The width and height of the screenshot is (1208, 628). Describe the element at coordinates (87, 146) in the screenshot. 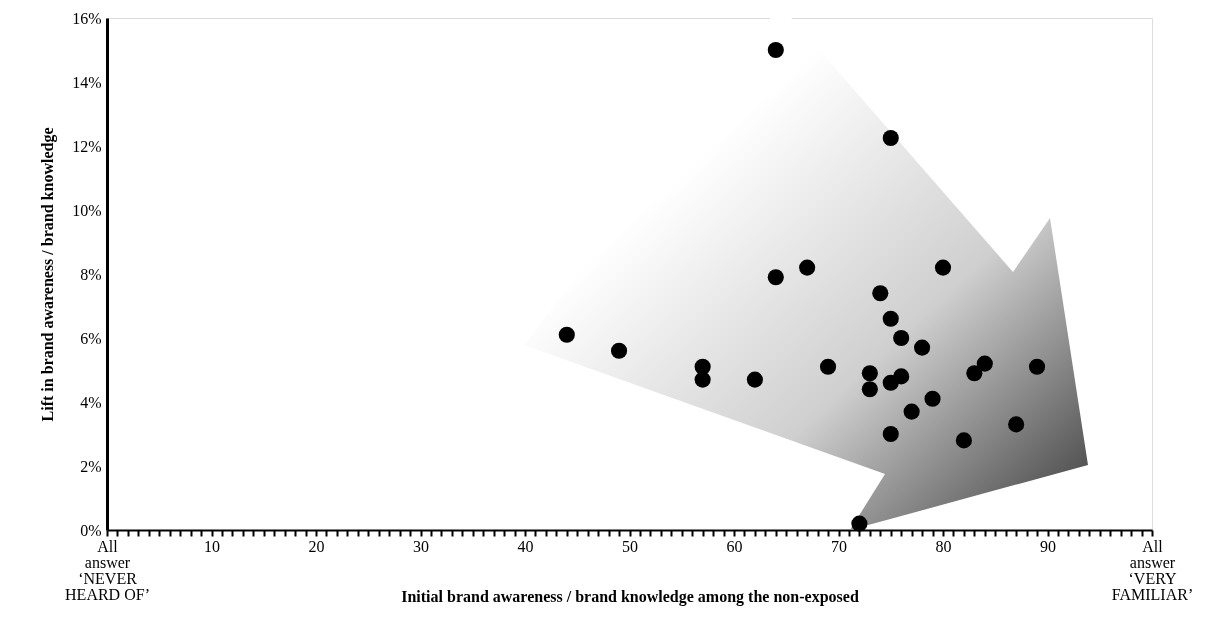

I see `y-tick-label: 12%` at that location.